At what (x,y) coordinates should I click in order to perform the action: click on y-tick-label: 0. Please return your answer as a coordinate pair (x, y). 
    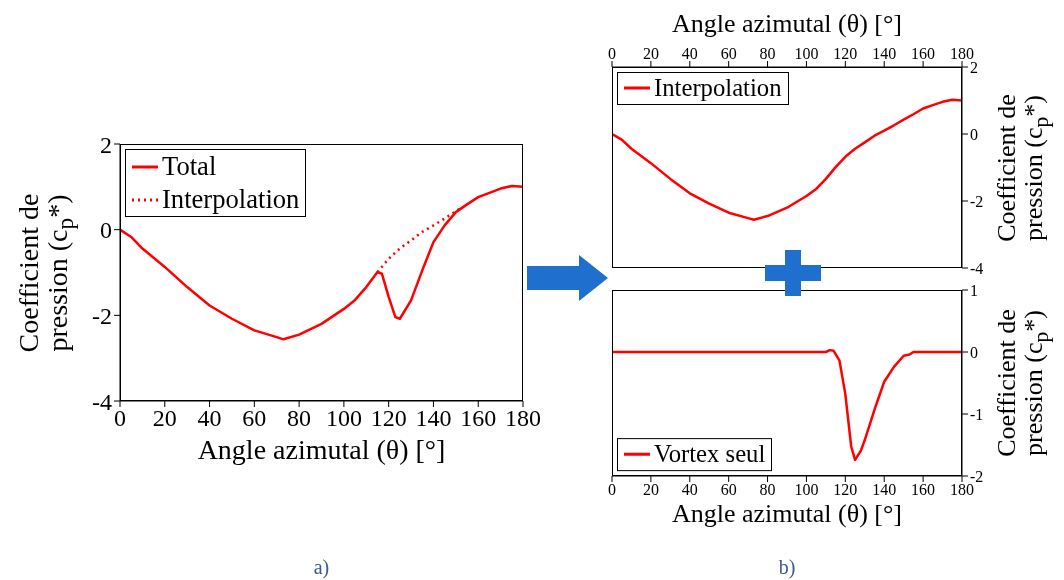
    Looking at the image, I should click on (106, 230).